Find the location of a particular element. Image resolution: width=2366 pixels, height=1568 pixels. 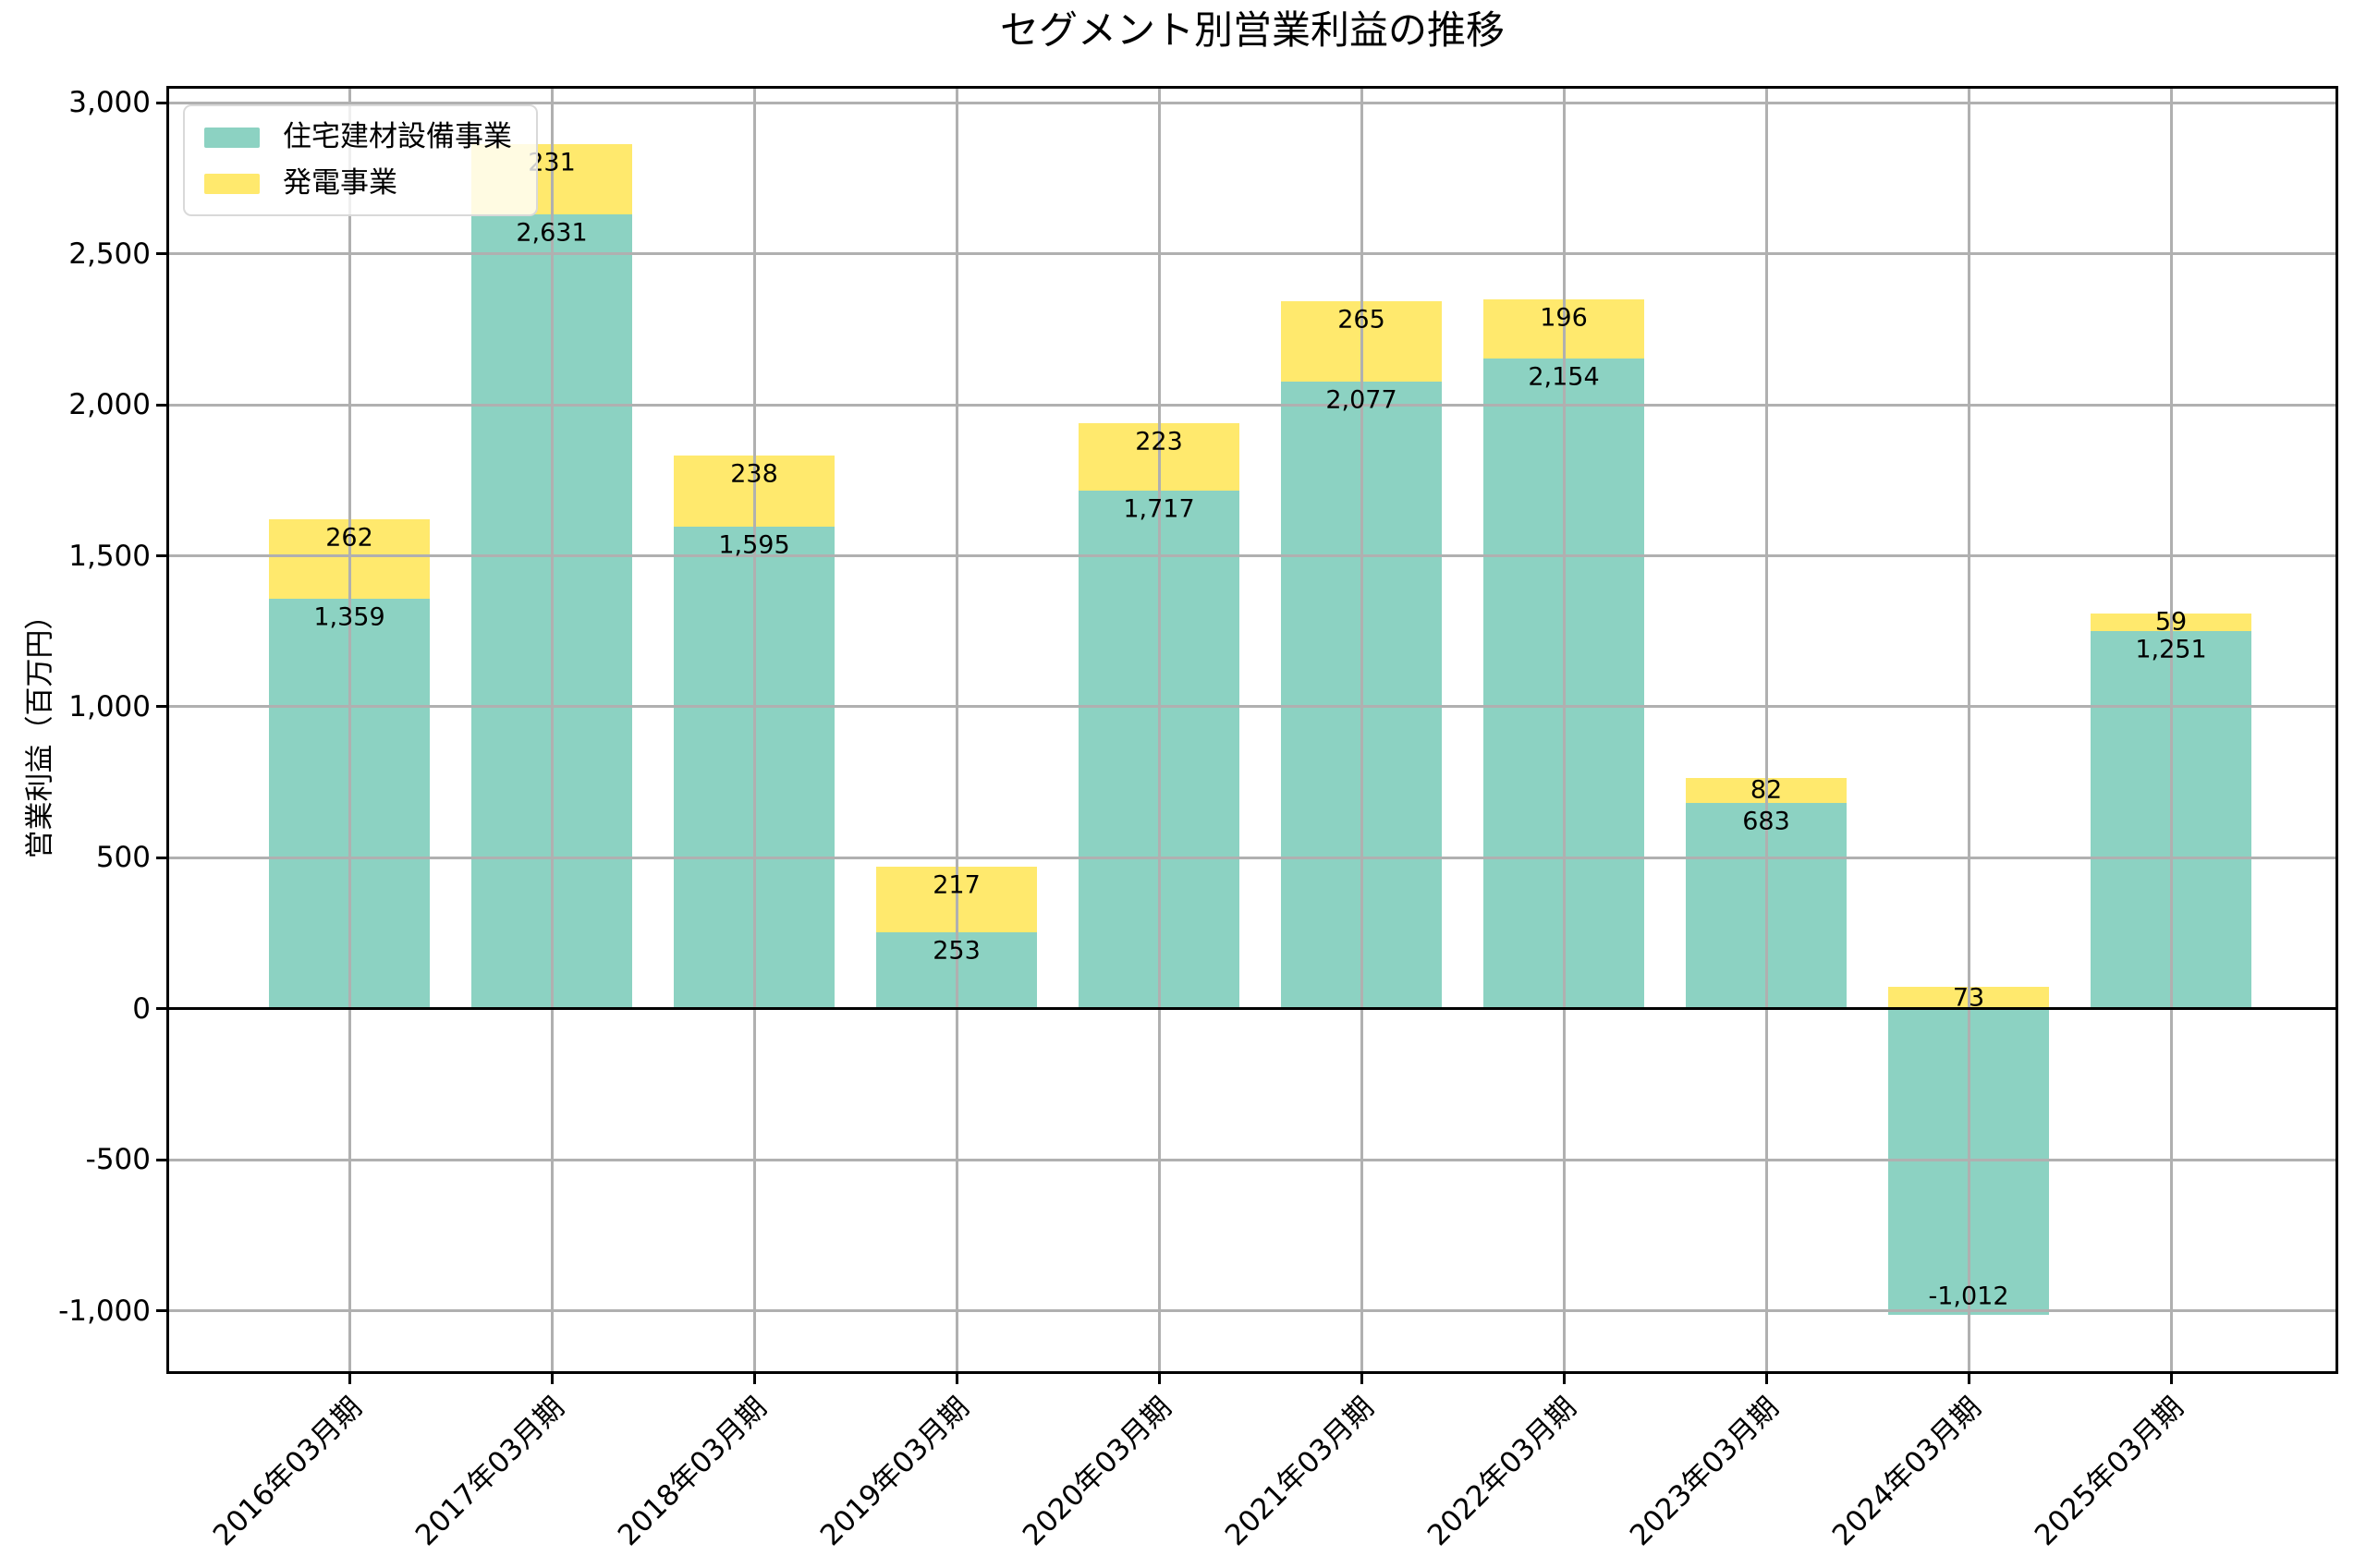

y-tick-label: 500 is located at coordinates (123, 858).